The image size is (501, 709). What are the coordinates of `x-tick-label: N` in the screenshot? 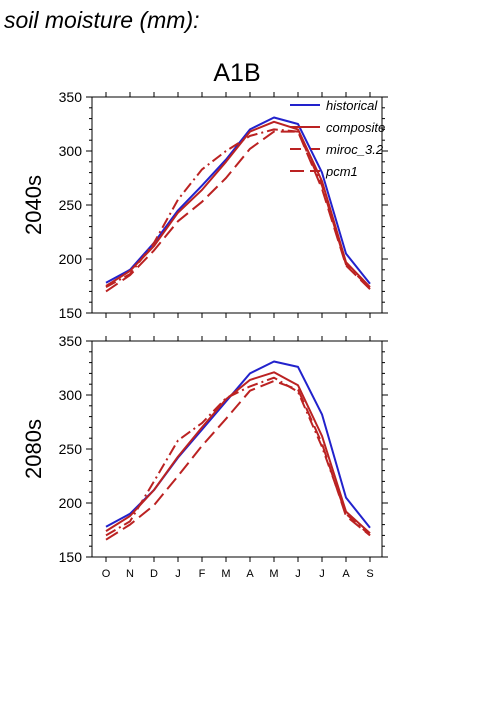 It's located at (130, 574).